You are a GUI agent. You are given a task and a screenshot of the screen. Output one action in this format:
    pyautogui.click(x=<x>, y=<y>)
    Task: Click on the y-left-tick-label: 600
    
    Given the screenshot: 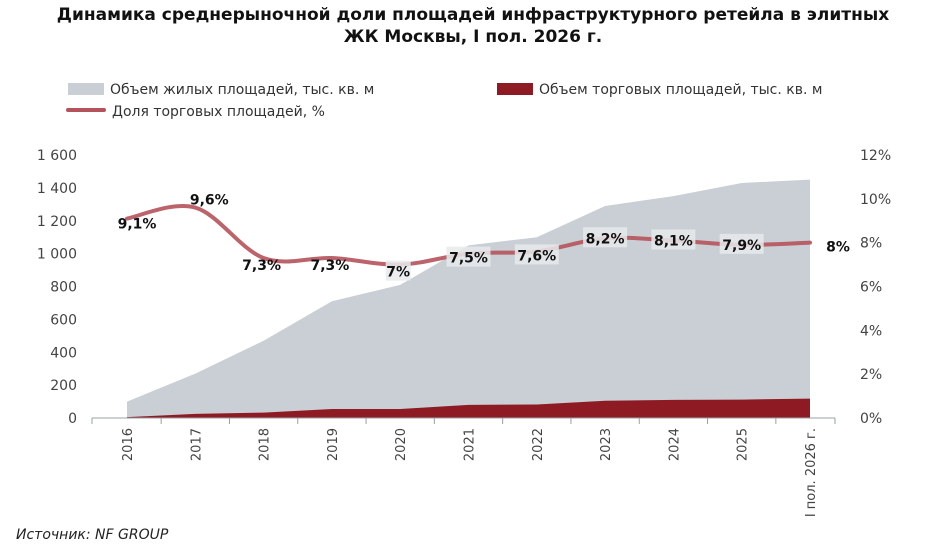 What is the action you would take?
    pyautogui.click(x=63, y=320)
    